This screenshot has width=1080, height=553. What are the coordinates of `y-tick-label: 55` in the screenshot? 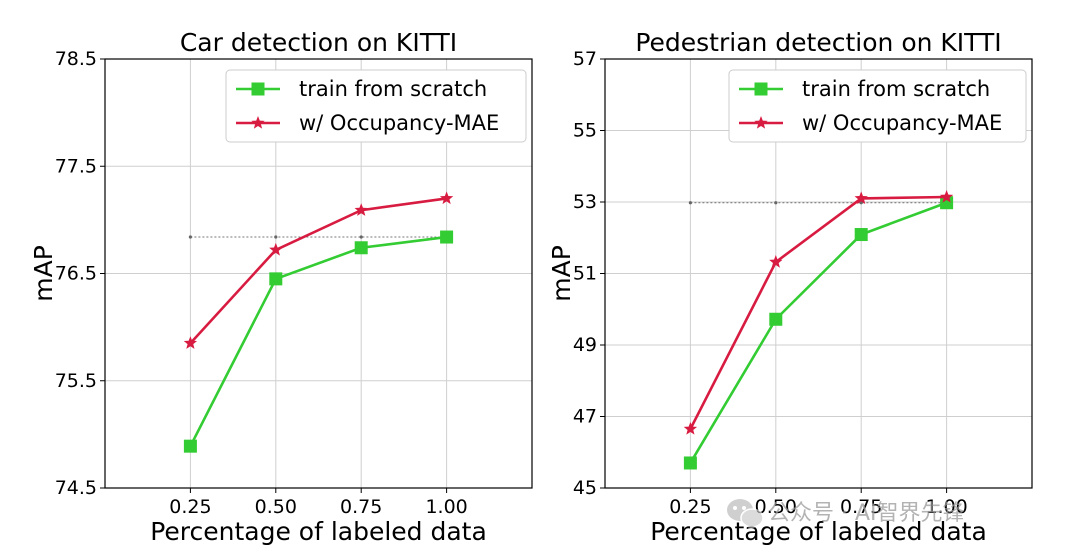 It's located at (585, 131).